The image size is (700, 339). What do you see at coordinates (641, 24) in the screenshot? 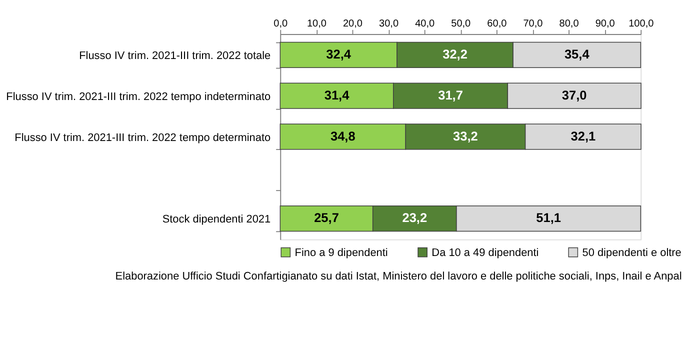
I see `x-tick-label: 100,0` at bounding box center [641, 24].